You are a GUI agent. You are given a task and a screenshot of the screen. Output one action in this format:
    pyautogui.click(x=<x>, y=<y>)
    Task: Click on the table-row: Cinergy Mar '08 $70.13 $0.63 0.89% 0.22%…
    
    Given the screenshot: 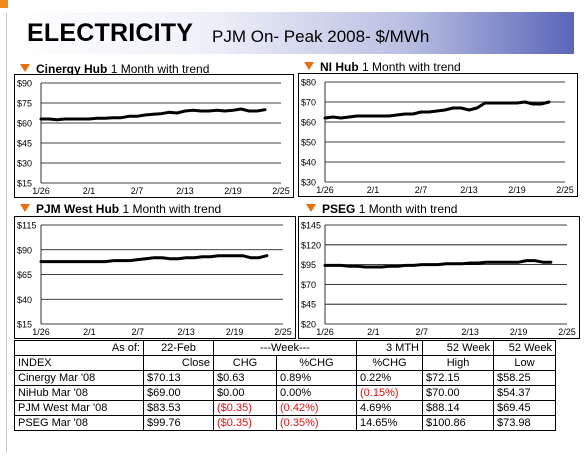 What is the action you would take?
    pyautogui.click(x=285, y=378)
    